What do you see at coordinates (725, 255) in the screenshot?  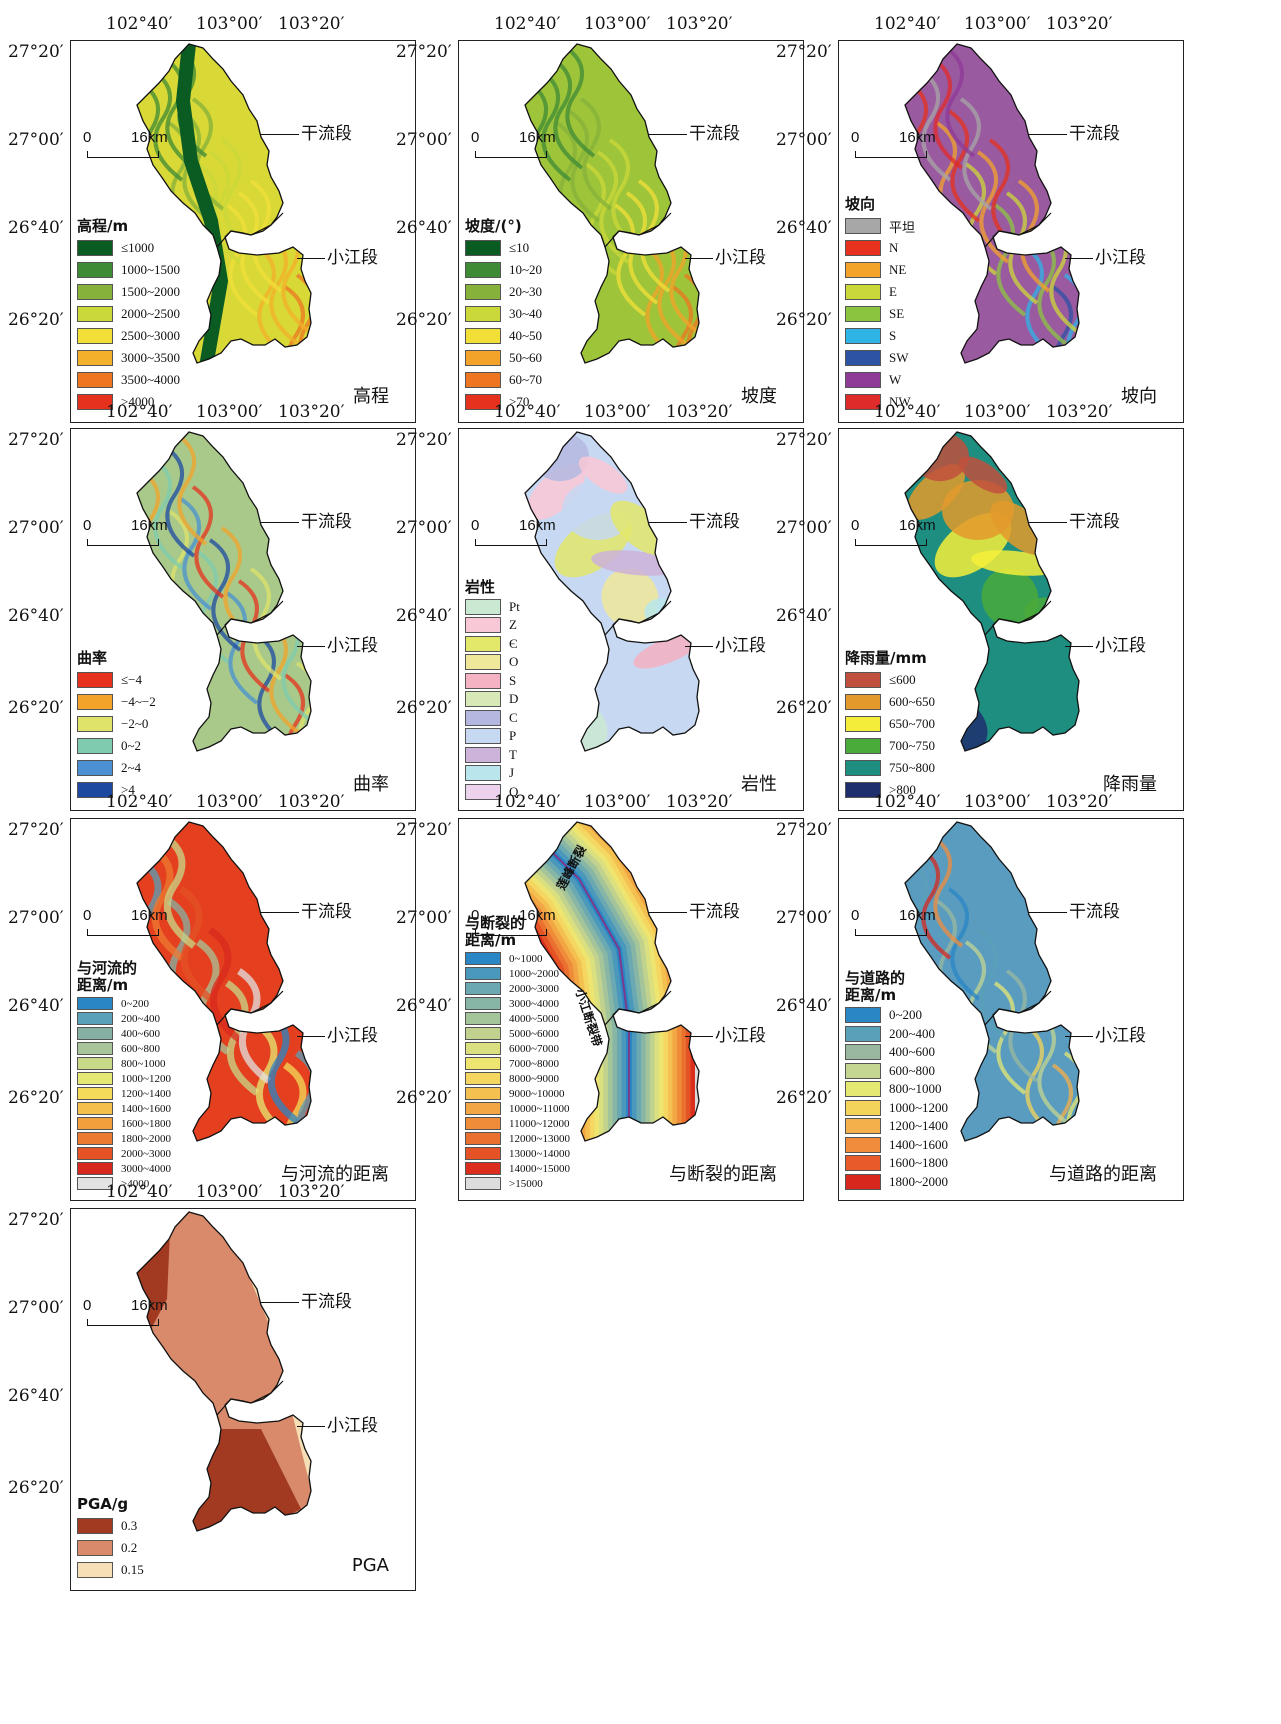 I see `callout-tributary-section: 小江段` at bounding box center [725, 255].